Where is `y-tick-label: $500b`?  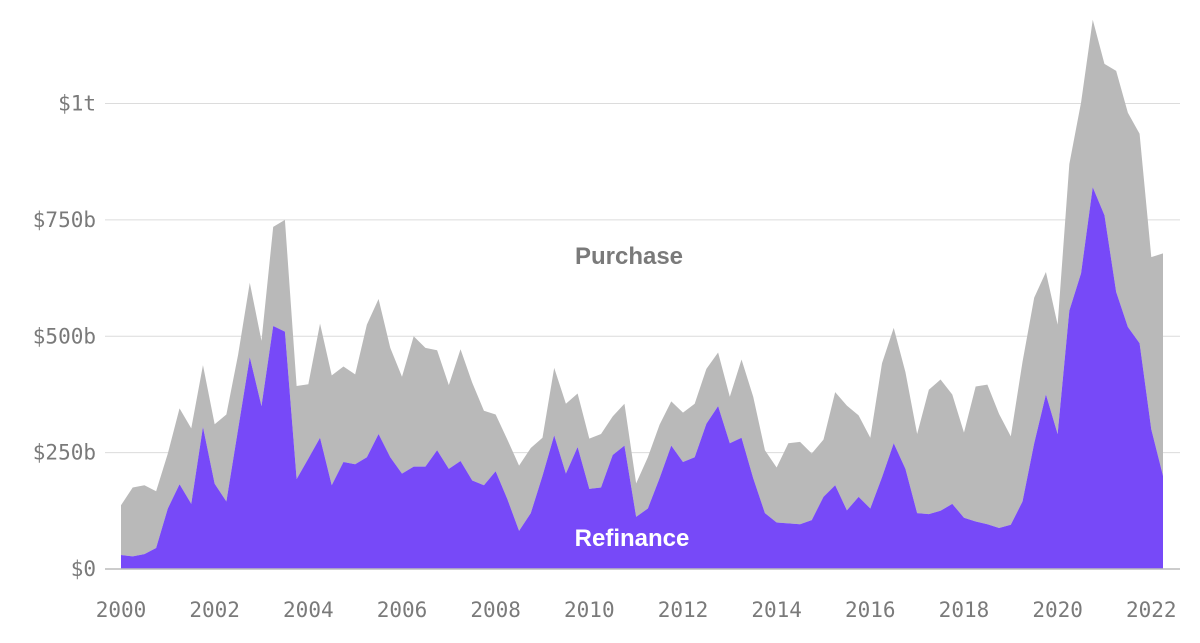
y-tick-label: $500b is located at coordinates (64, 336).